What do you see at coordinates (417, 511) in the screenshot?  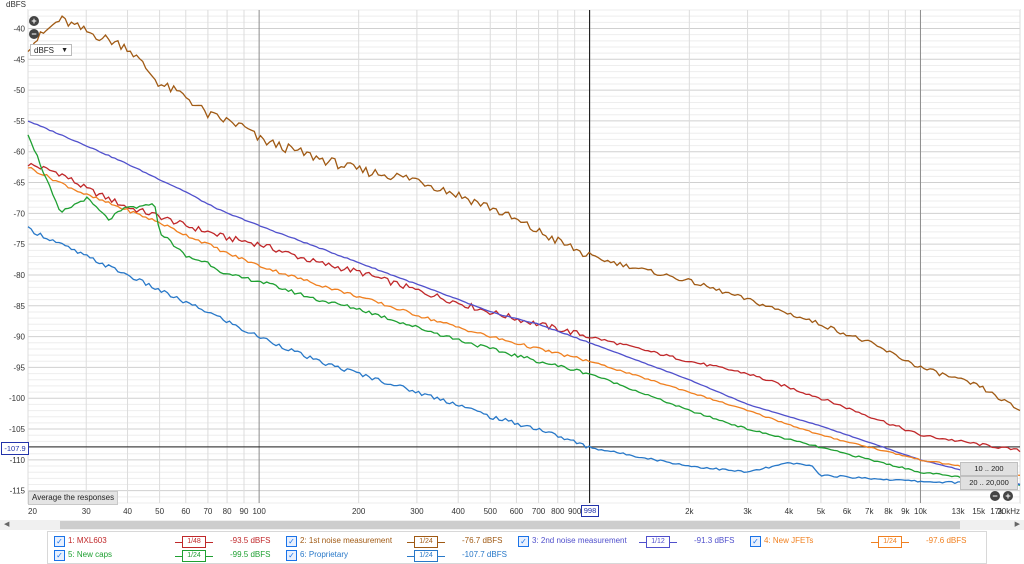 I see `x-tick-label: 300` at bounding box center [417, 511].